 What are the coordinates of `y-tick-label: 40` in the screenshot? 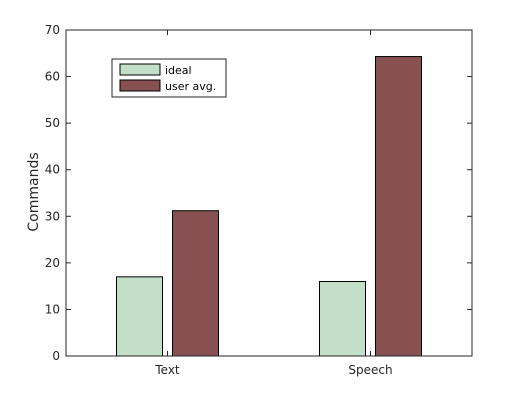 It's located at (52, 170).